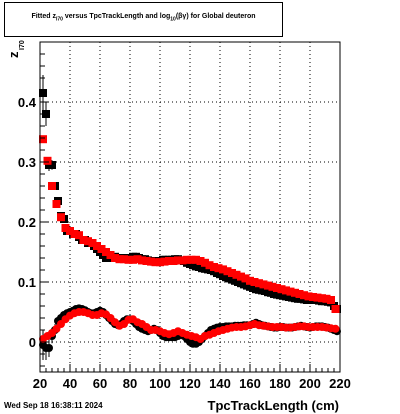 The width and height of the screenshot is (400, 414). Describe the element at coordinates (273, 405) in the screenshot. I see `x-axis-label: TpcTrackLength (cm)` at that location.